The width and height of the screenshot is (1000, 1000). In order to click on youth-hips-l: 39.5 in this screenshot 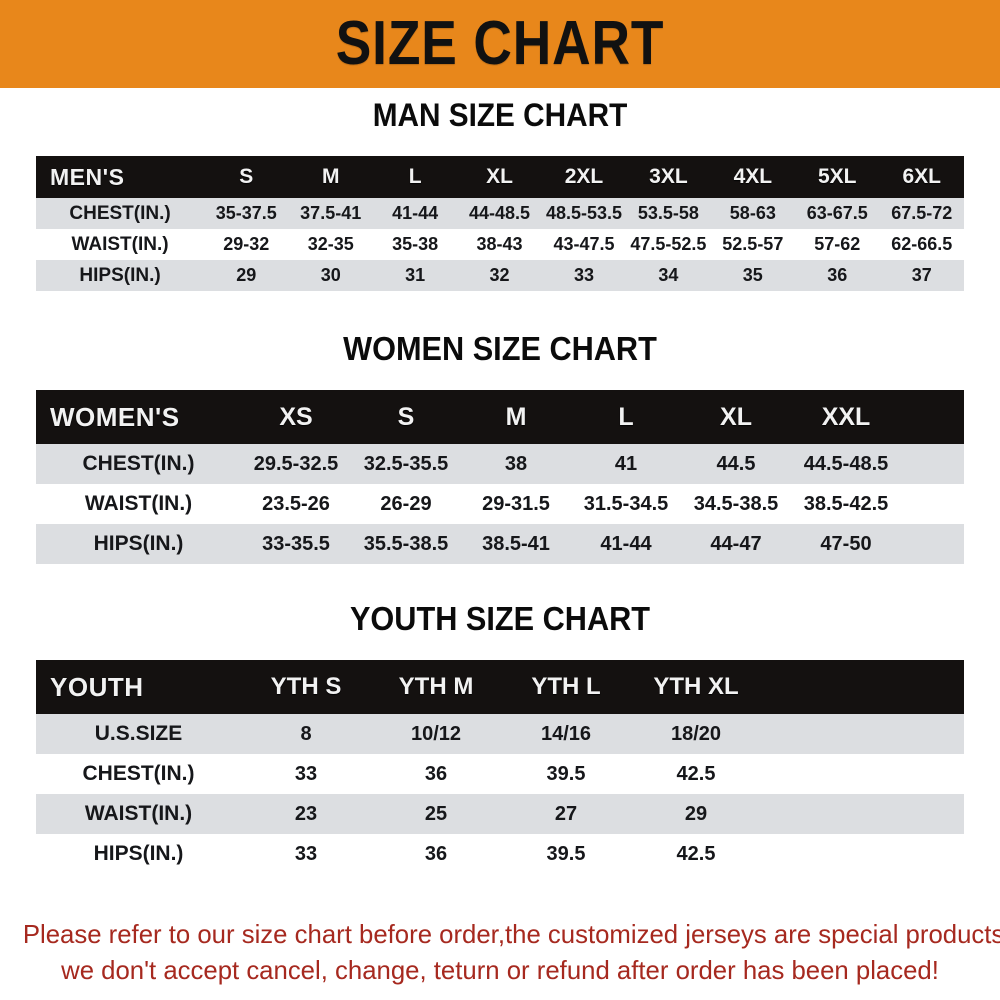, I will do `click(566, 853)`.